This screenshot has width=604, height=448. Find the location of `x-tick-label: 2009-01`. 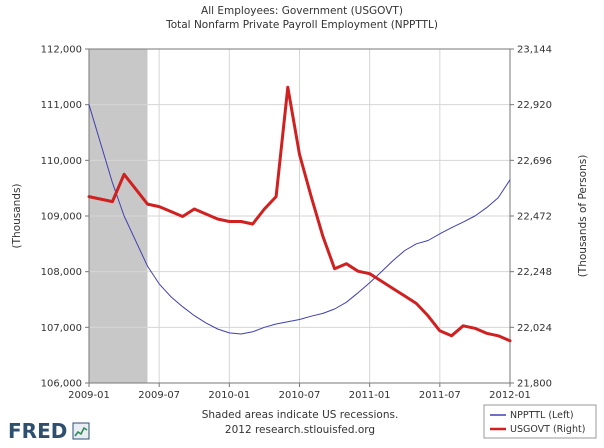

x-tick-label: 2009-01 is located at coordinates (89, 395).